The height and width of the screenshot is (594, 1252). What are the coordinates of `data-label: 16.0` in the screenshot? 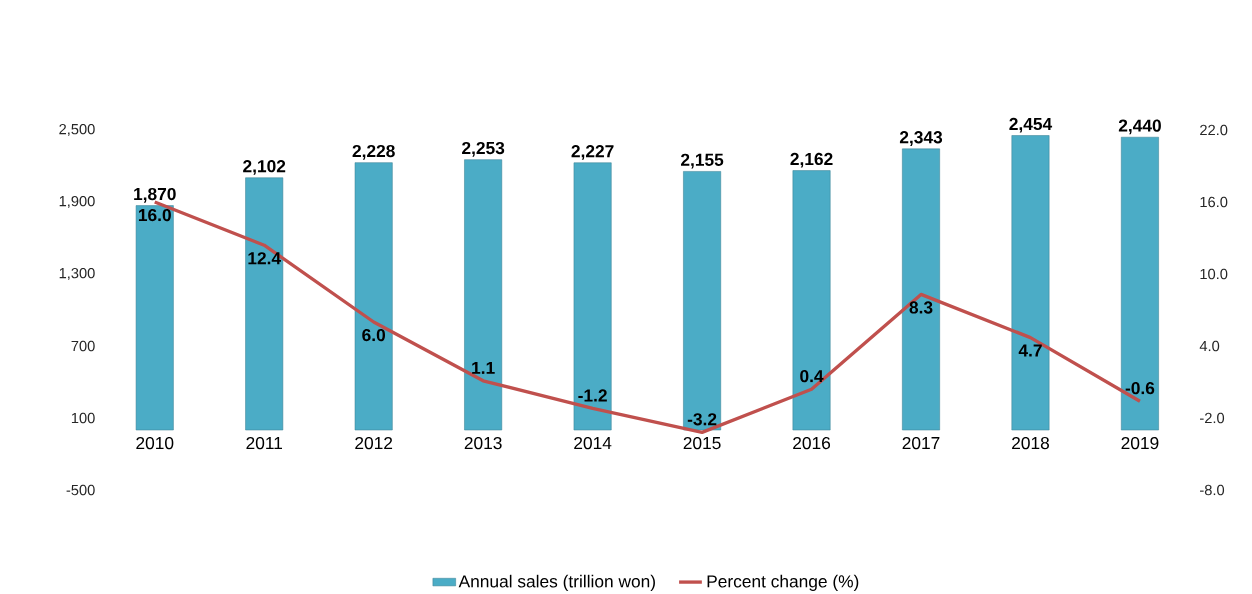 It's located at (154, 215).